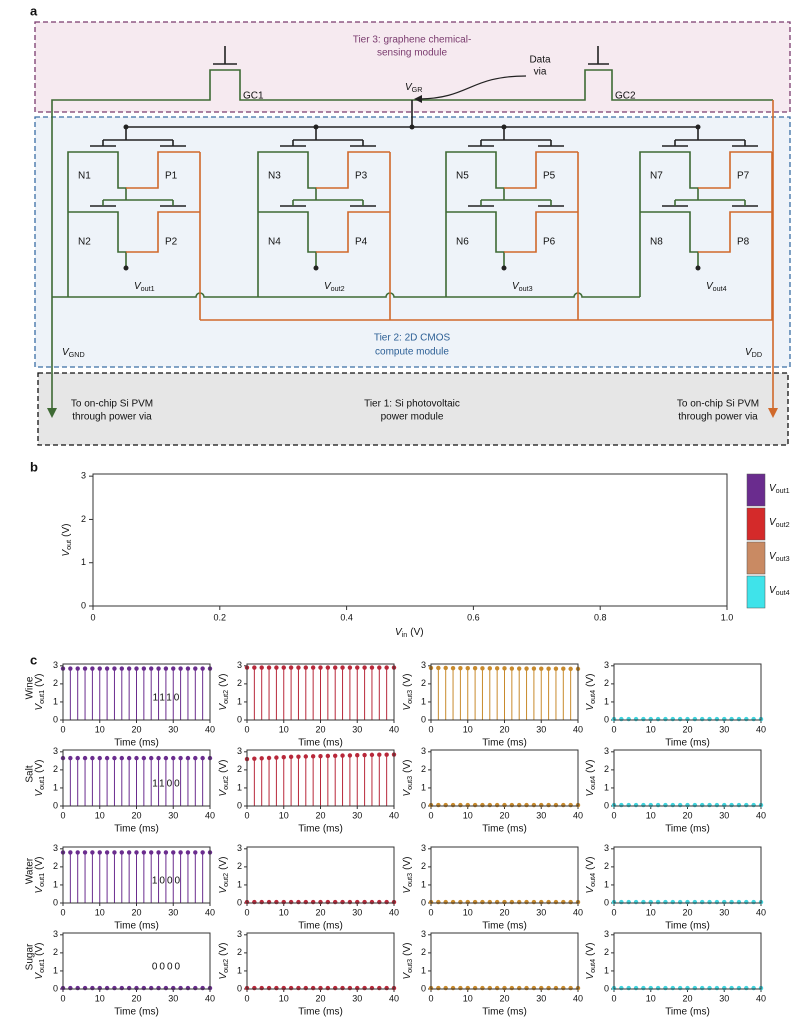 This screenshot has width=811, height=1024. What do you see at coordinates (600, 617) in the screenshot?
I see `x-tick-label: 0.8` at bounding box center [600, 617].